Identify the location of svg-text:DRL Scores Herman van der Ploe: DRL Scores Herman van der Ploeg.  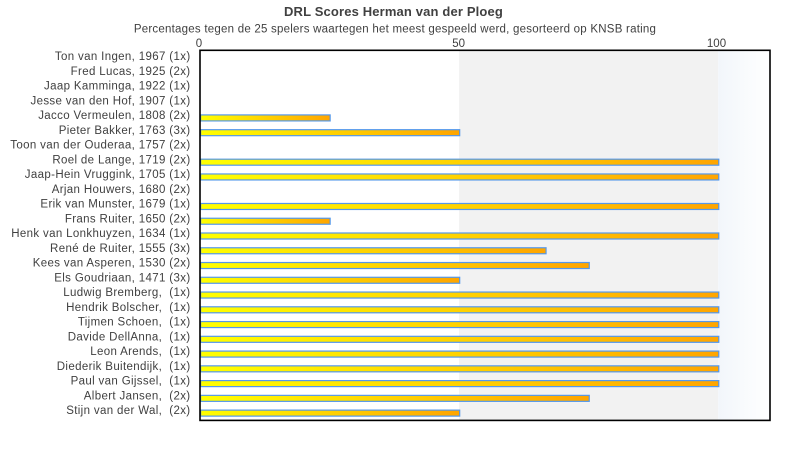
(393, 11).